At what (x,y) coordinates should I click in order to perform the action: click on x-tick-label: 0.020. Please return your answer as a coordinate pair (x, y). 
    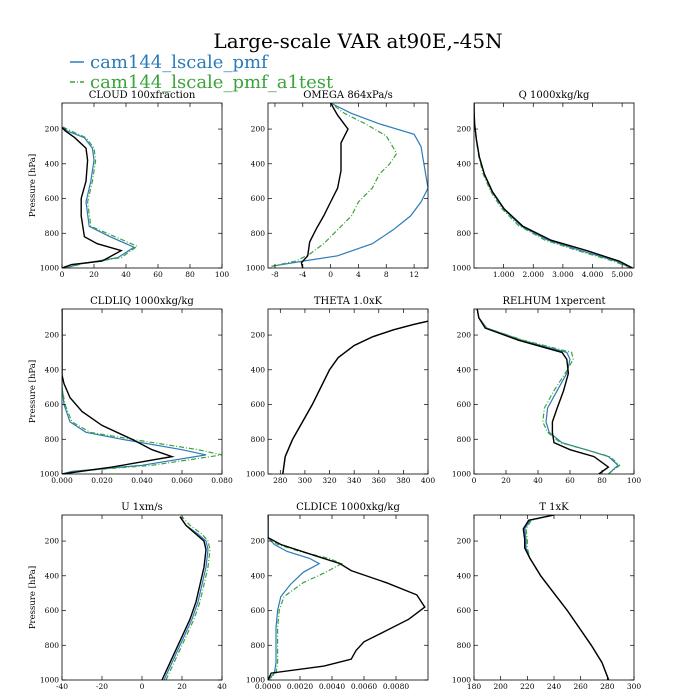
    Looking at the image, I should click on (102, 480).